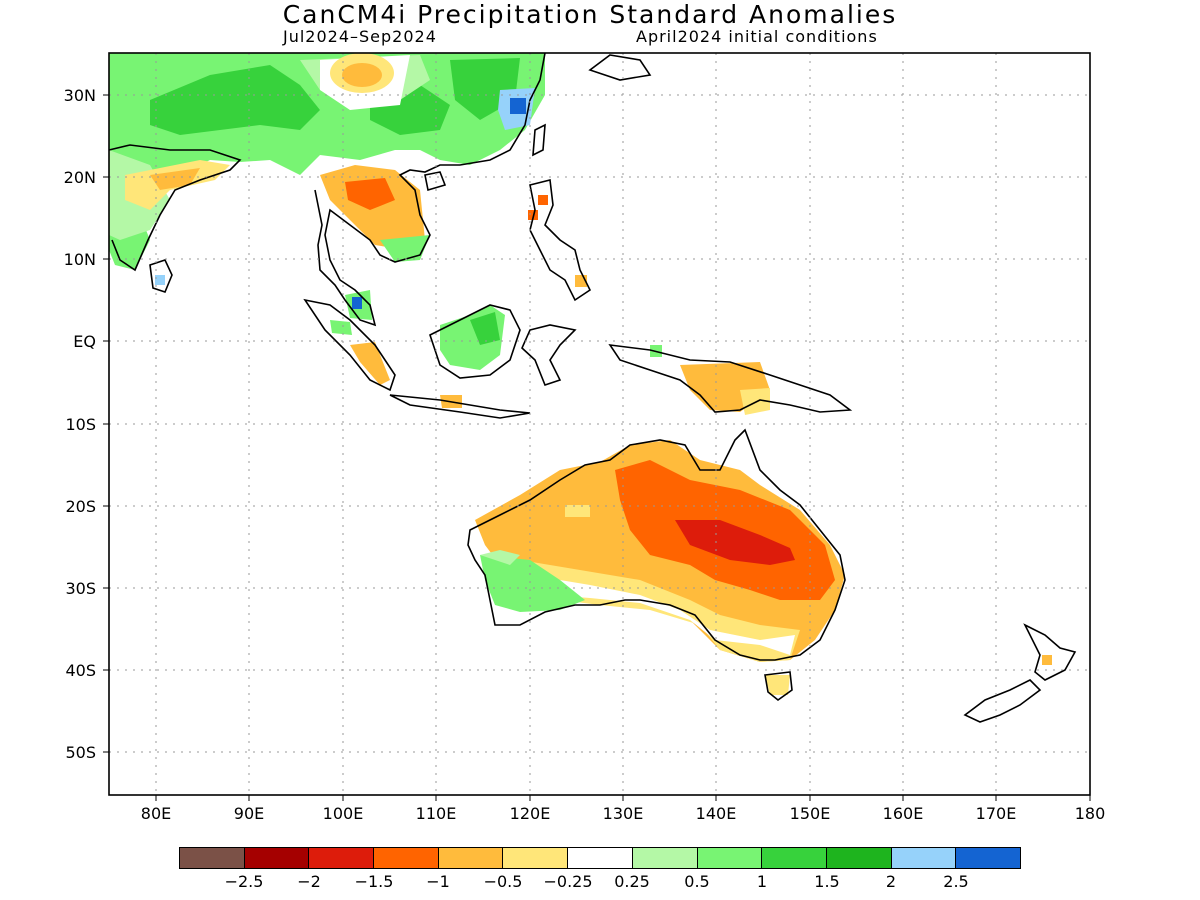 The width and height of the screenshot is (1200, 900). I want to click on initial-conditions-label: April2024 initial conditions, so click(757, 36).